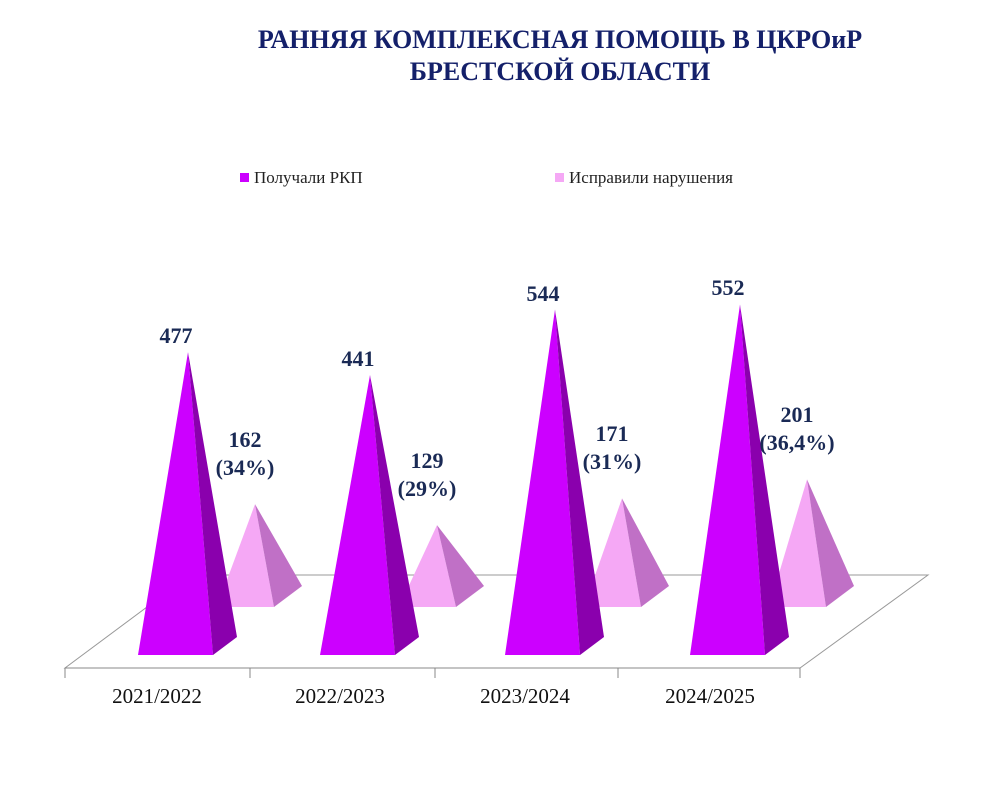 This screenshot has width=986, height=804. What do you see at coordinates (710, 696) in the screenshot?
I see `x-tick-label: 2024/2025` at bounding box center [710, 696].